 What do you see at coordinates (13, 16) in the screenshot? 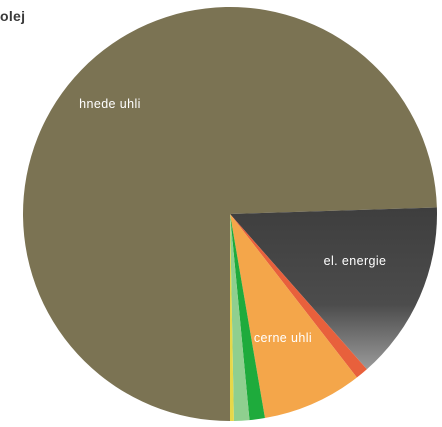
I see `chart-title: olej` at bounding box center [13, 16].